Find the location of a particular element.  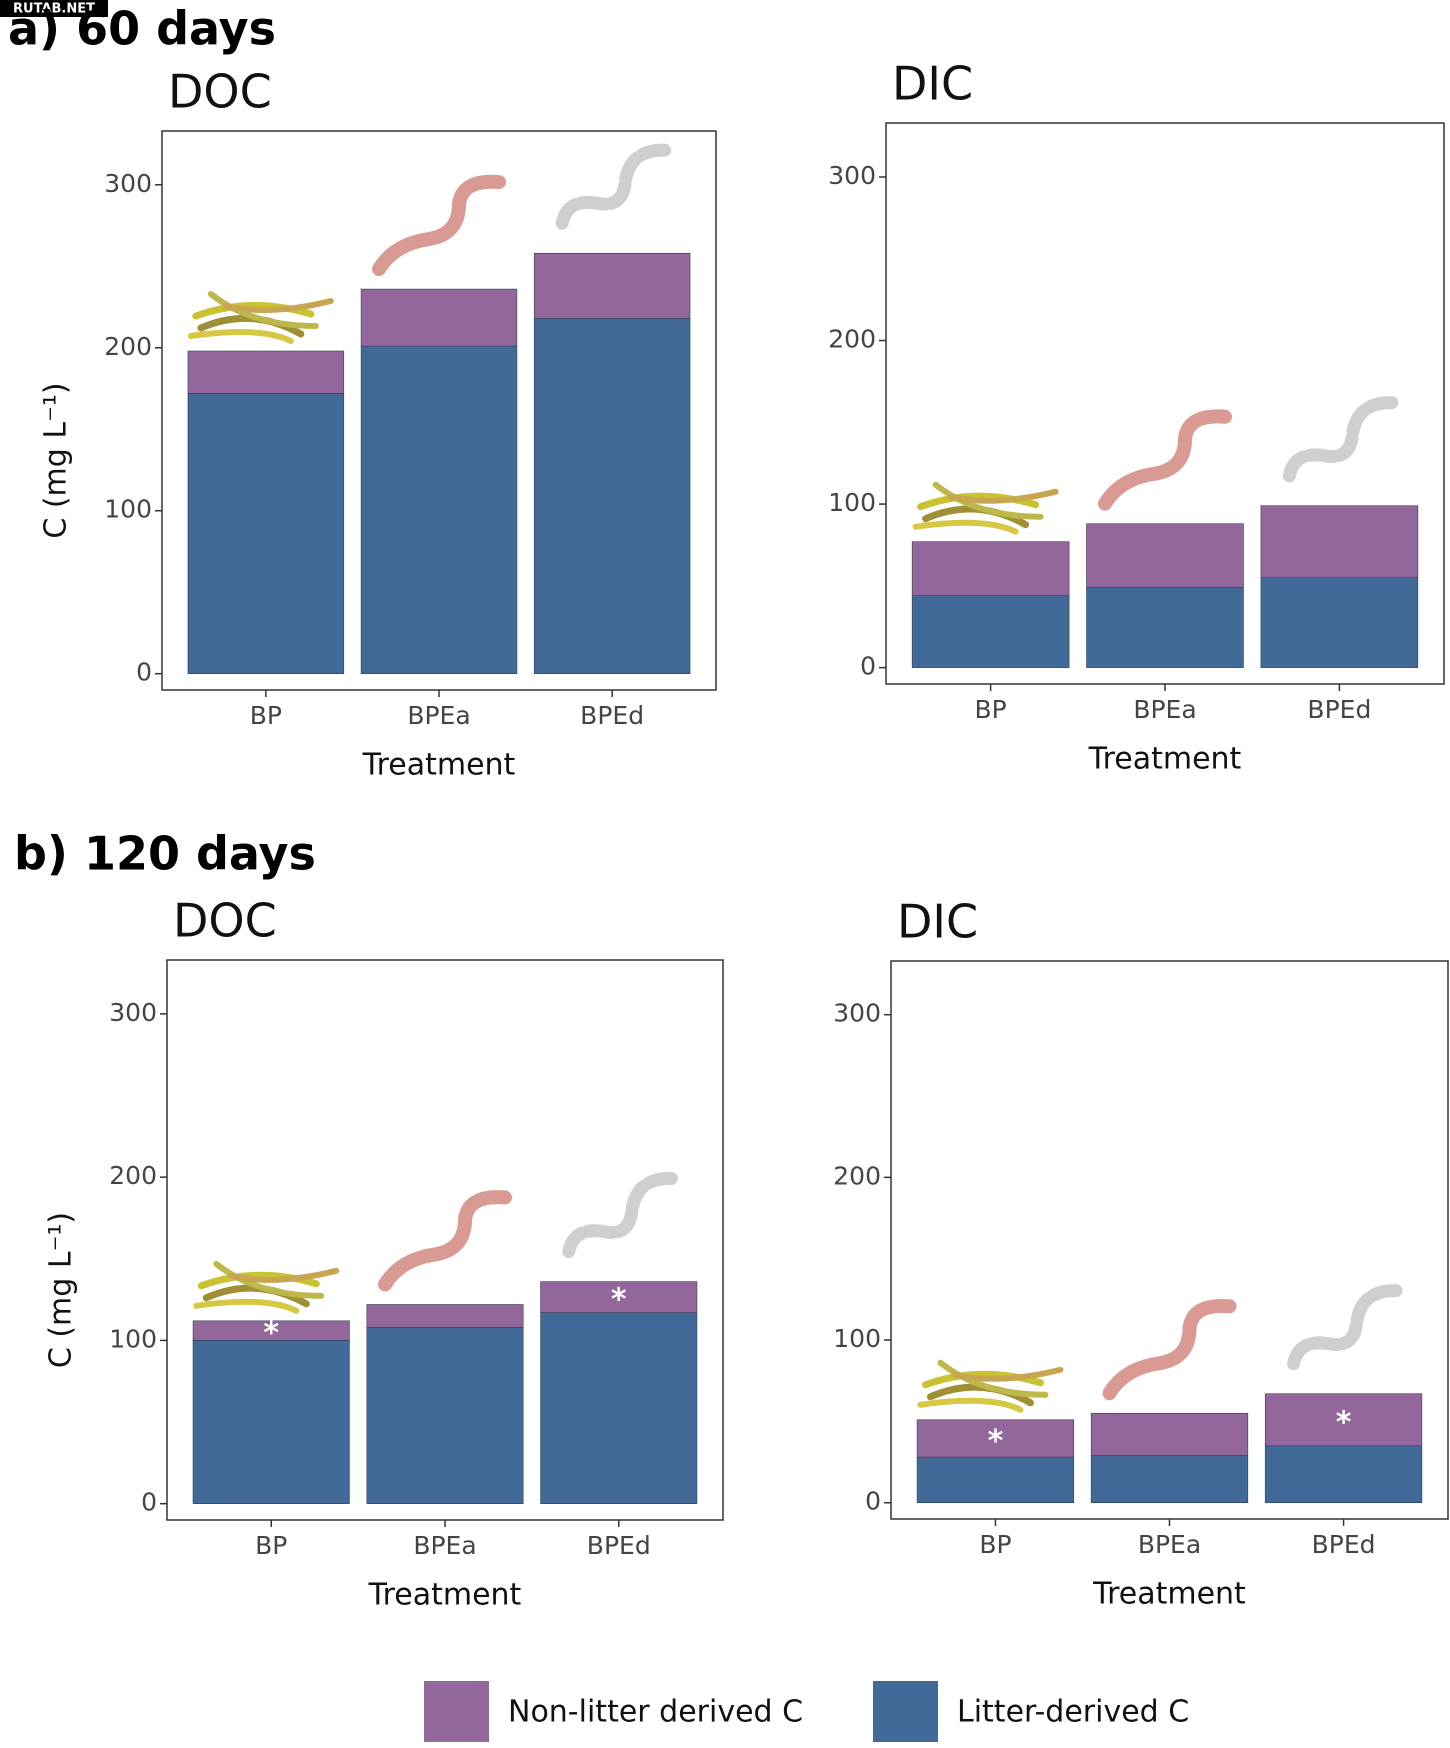

watermark: RUTAB.NET is located at coordinates (54, 9).